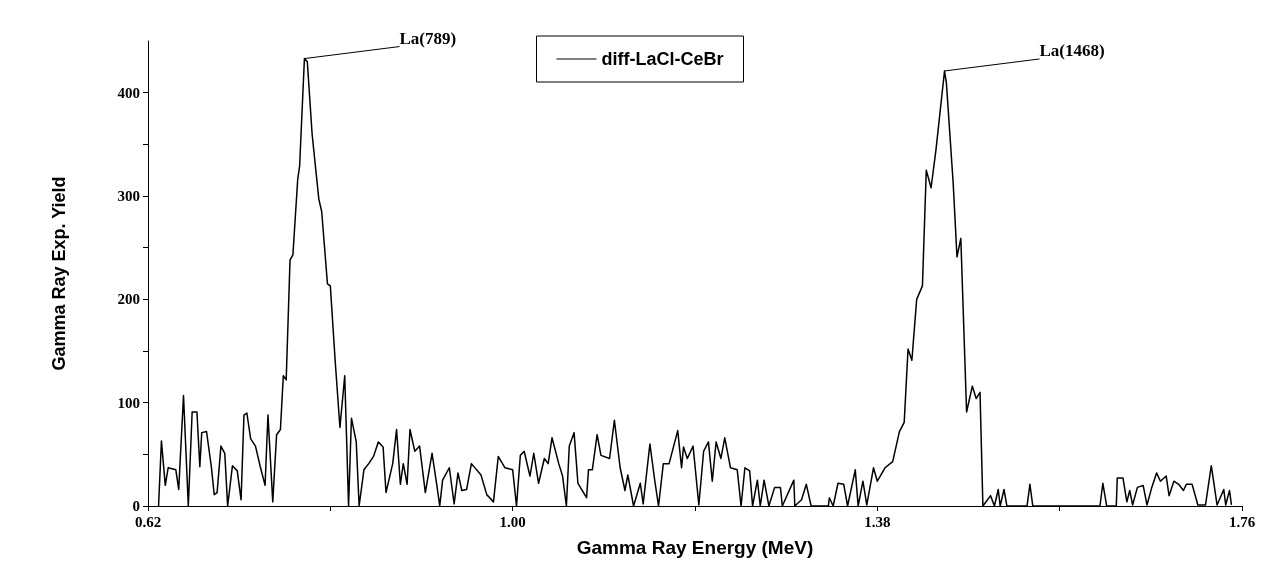 The height and width of the screenshot is (574, 1280). Describe the element at coordinates (128, 402) in the screenshot. I see `y-tick-label: 100` at that location.